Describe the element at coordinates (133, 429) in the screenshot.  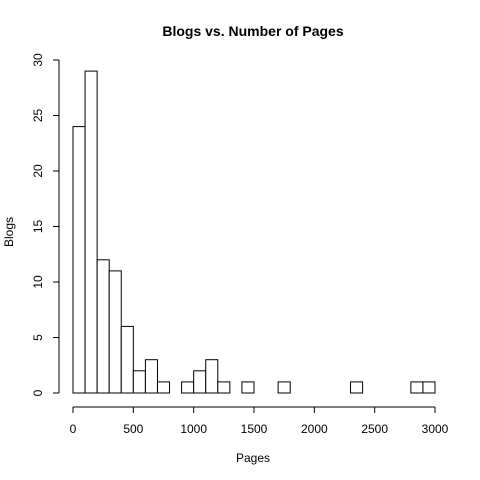
I see `x-tick-label: 500` at that location.